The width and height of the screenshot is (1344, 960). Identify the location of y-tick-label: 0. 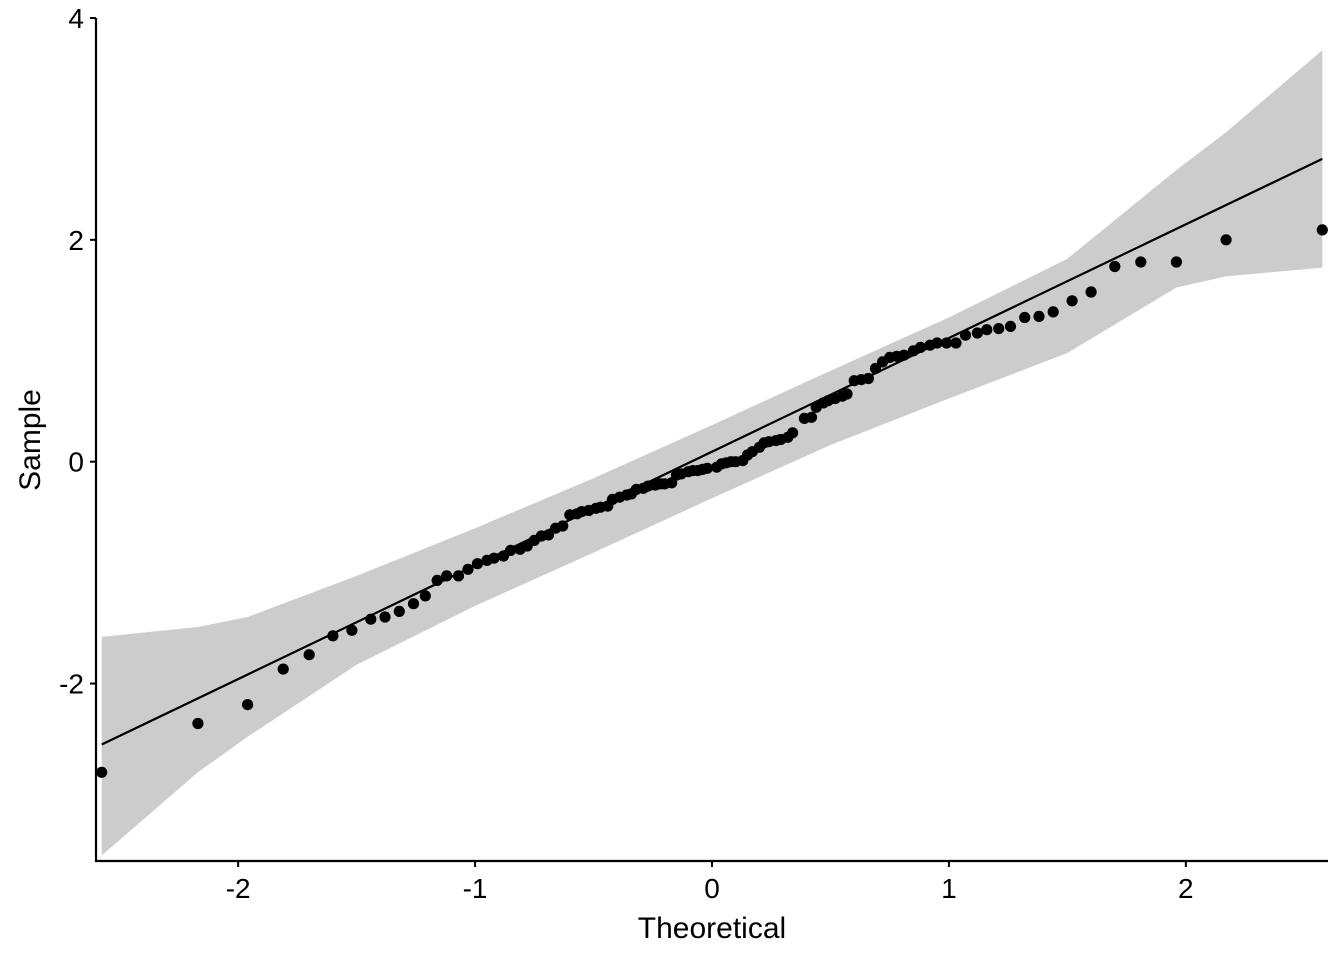
(76, 462).